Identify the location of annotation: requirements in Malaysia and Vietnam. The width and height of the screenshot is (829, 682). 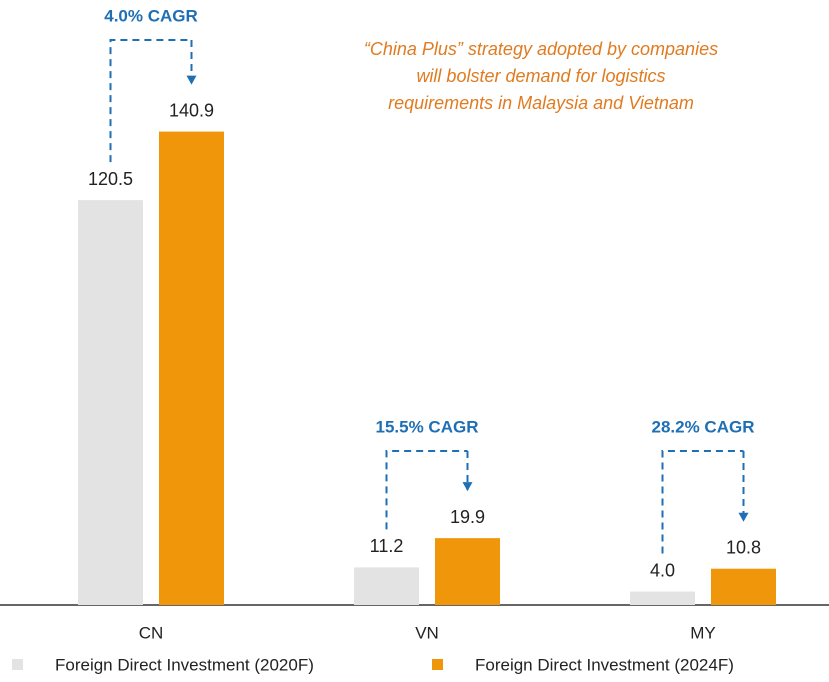
(541, 103).